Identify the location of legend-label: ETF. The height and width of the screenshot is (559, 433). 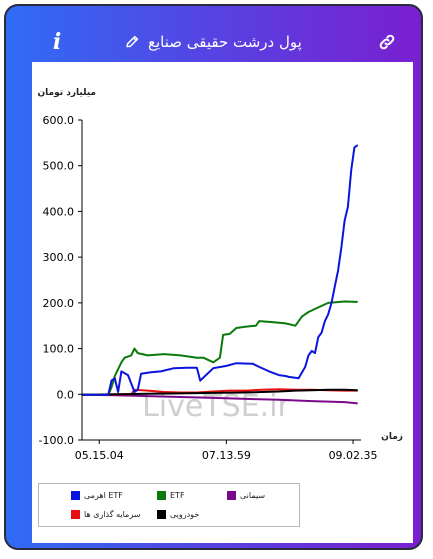
(177, 495).